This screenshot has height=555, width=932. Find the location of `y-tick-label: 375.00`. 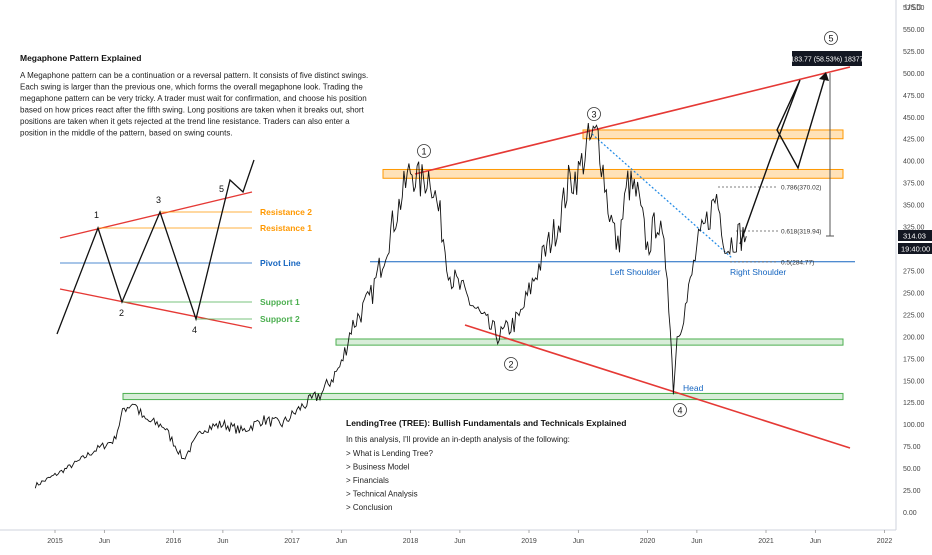

y-tick-label: 375.00 is located at coordinates (914, 184).